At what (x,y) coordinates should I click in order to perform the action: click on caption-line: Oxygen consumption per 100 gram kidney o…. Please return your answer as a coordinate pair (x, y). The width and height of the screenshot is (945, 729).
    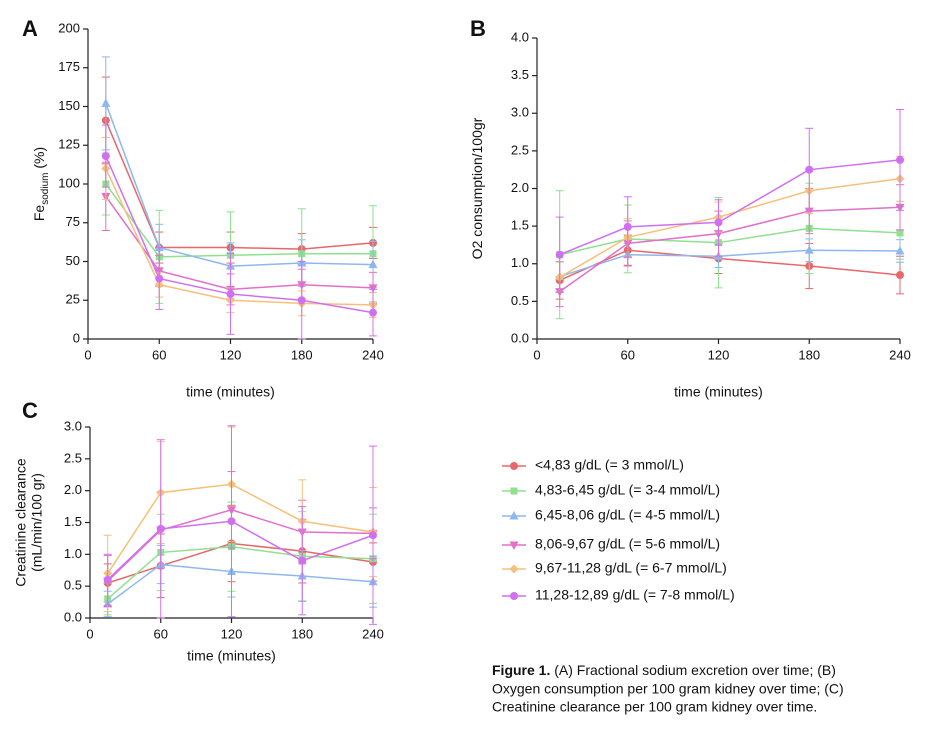
    Looking at the image, I should click on (668, 689).